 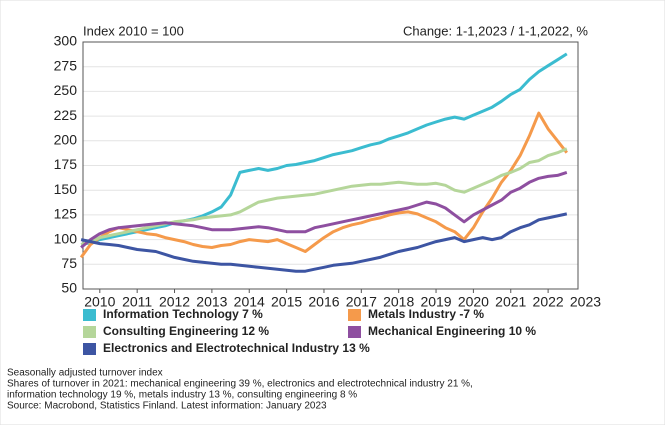 What do you see at coordinates (133, 30) in the screenshot?
I see `chart-title: Index 2010 = 100` at bounding box center [133, 30].